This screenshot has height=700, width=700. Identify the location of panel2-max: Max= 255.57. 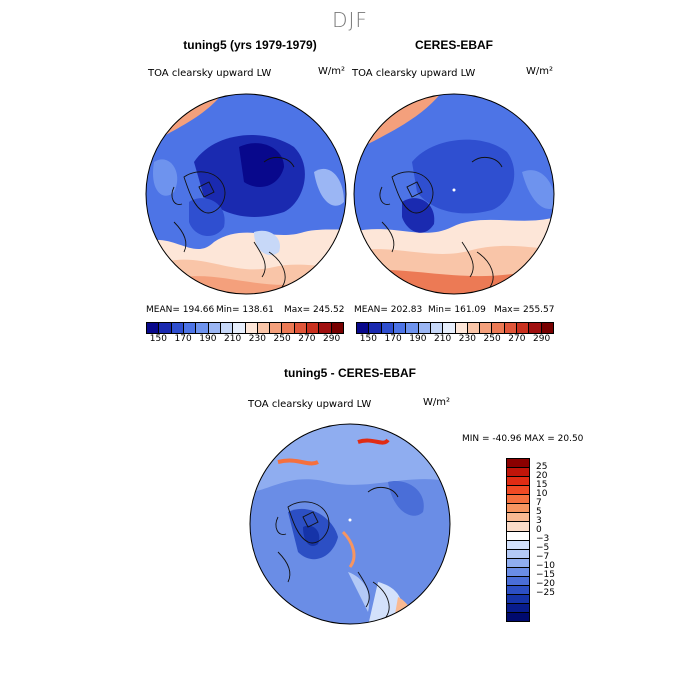
(524, 310).